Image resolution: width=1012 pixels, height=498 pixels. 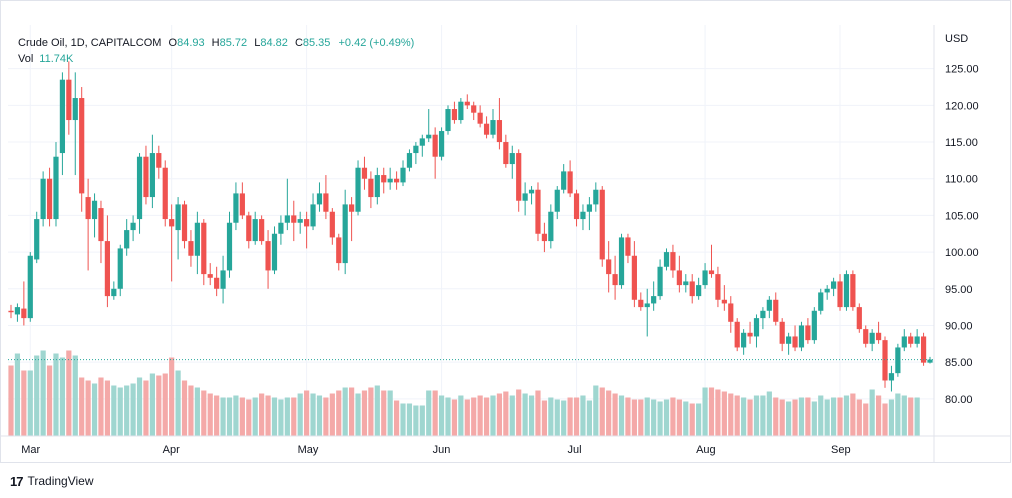 I want to click on tradingview-brand: 17 TradingView, so click(x=52, y=481).